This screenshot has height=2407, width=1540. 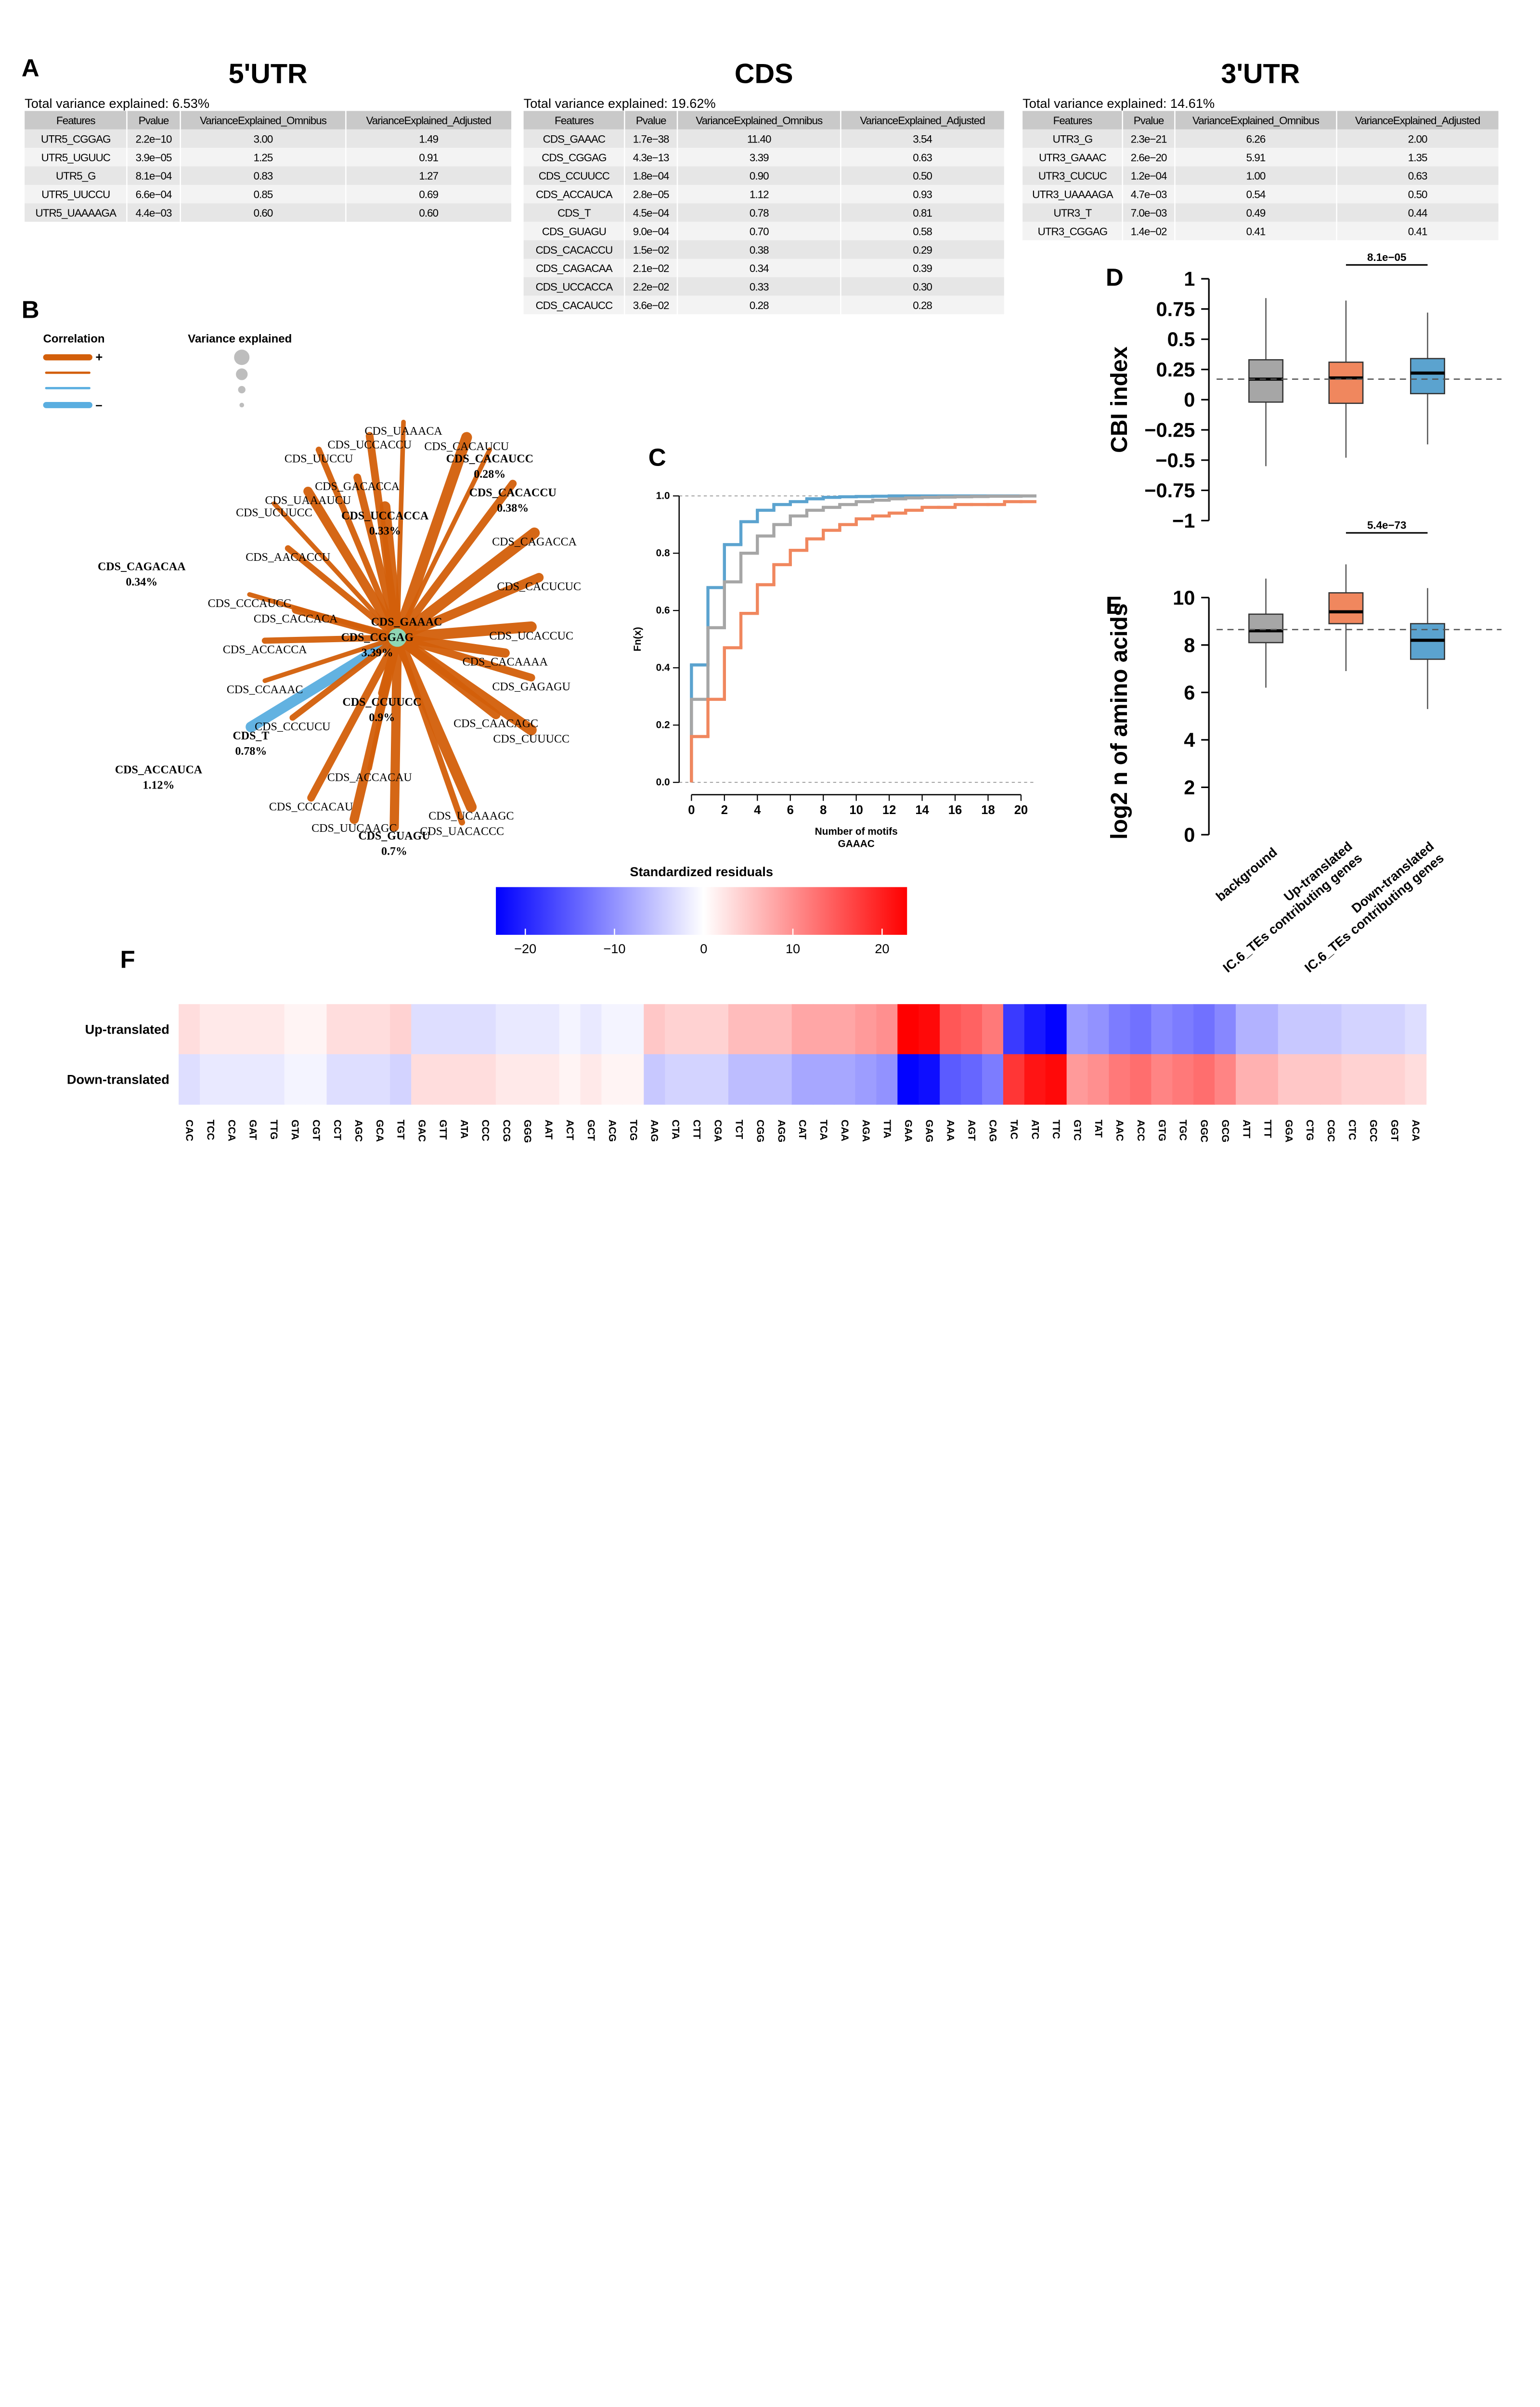 I want to click on network-label: CDS_UCCACCU, so click(x=369, y=445).